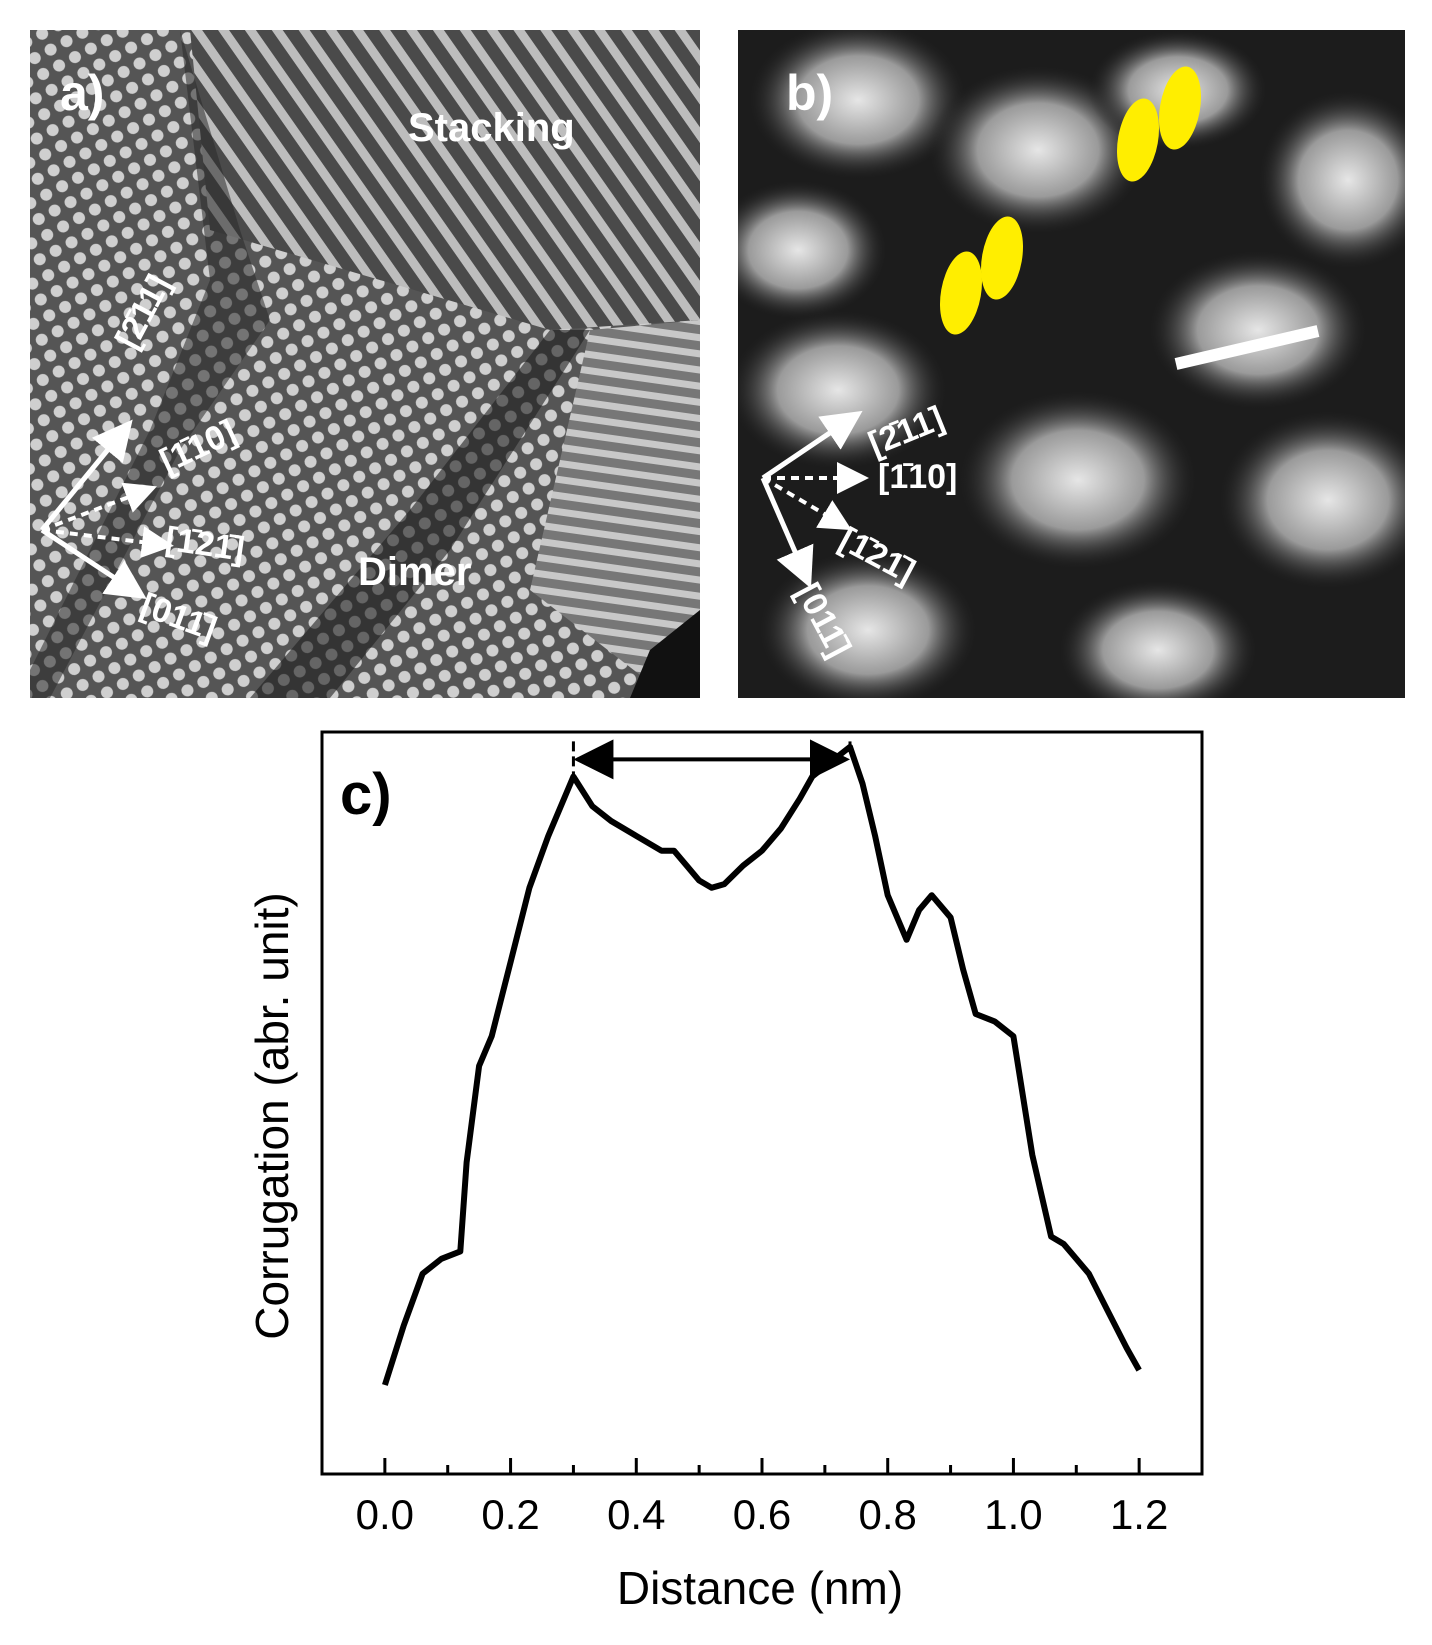 The image size is (1432, 1645). What do you see at coordinates (272, 1115) in the screenshot?
I see `y-axis-label: Corrugation (abr. unit)` at bounding box center [272, 1115].